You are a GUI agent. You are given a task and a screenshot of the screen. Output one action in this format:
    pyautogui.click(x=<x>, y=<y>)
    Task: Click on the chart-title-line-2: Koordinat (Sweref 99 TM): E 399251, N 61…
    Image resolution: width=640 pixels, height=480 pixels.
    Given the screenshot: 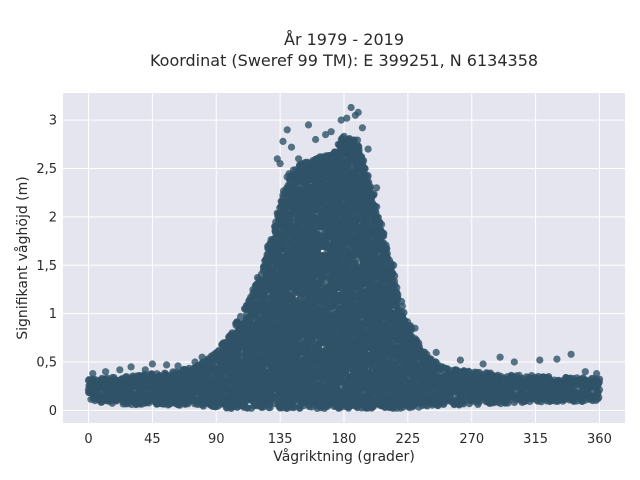 What is the action you would take?
    pyautogui.click(x=344, y=60)
    